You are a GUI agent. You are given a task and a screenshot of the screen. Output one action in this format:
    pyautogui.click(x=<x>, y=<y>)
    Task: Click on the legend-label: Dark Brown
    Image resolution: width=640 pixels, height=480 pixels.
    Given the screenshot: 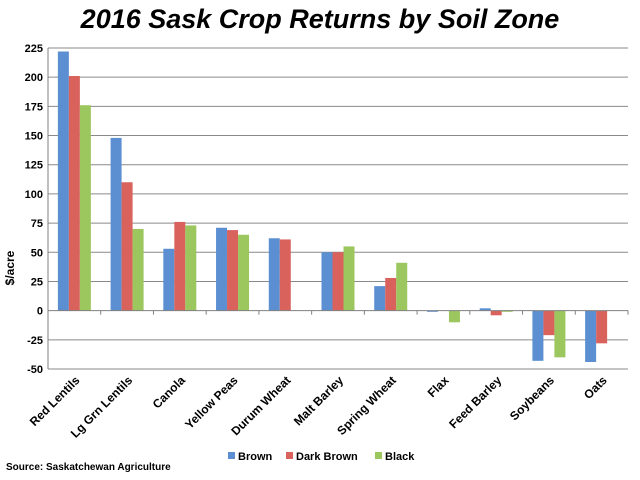 What is the action you would take?
    pyautogui.click(x=327, y=457)
    